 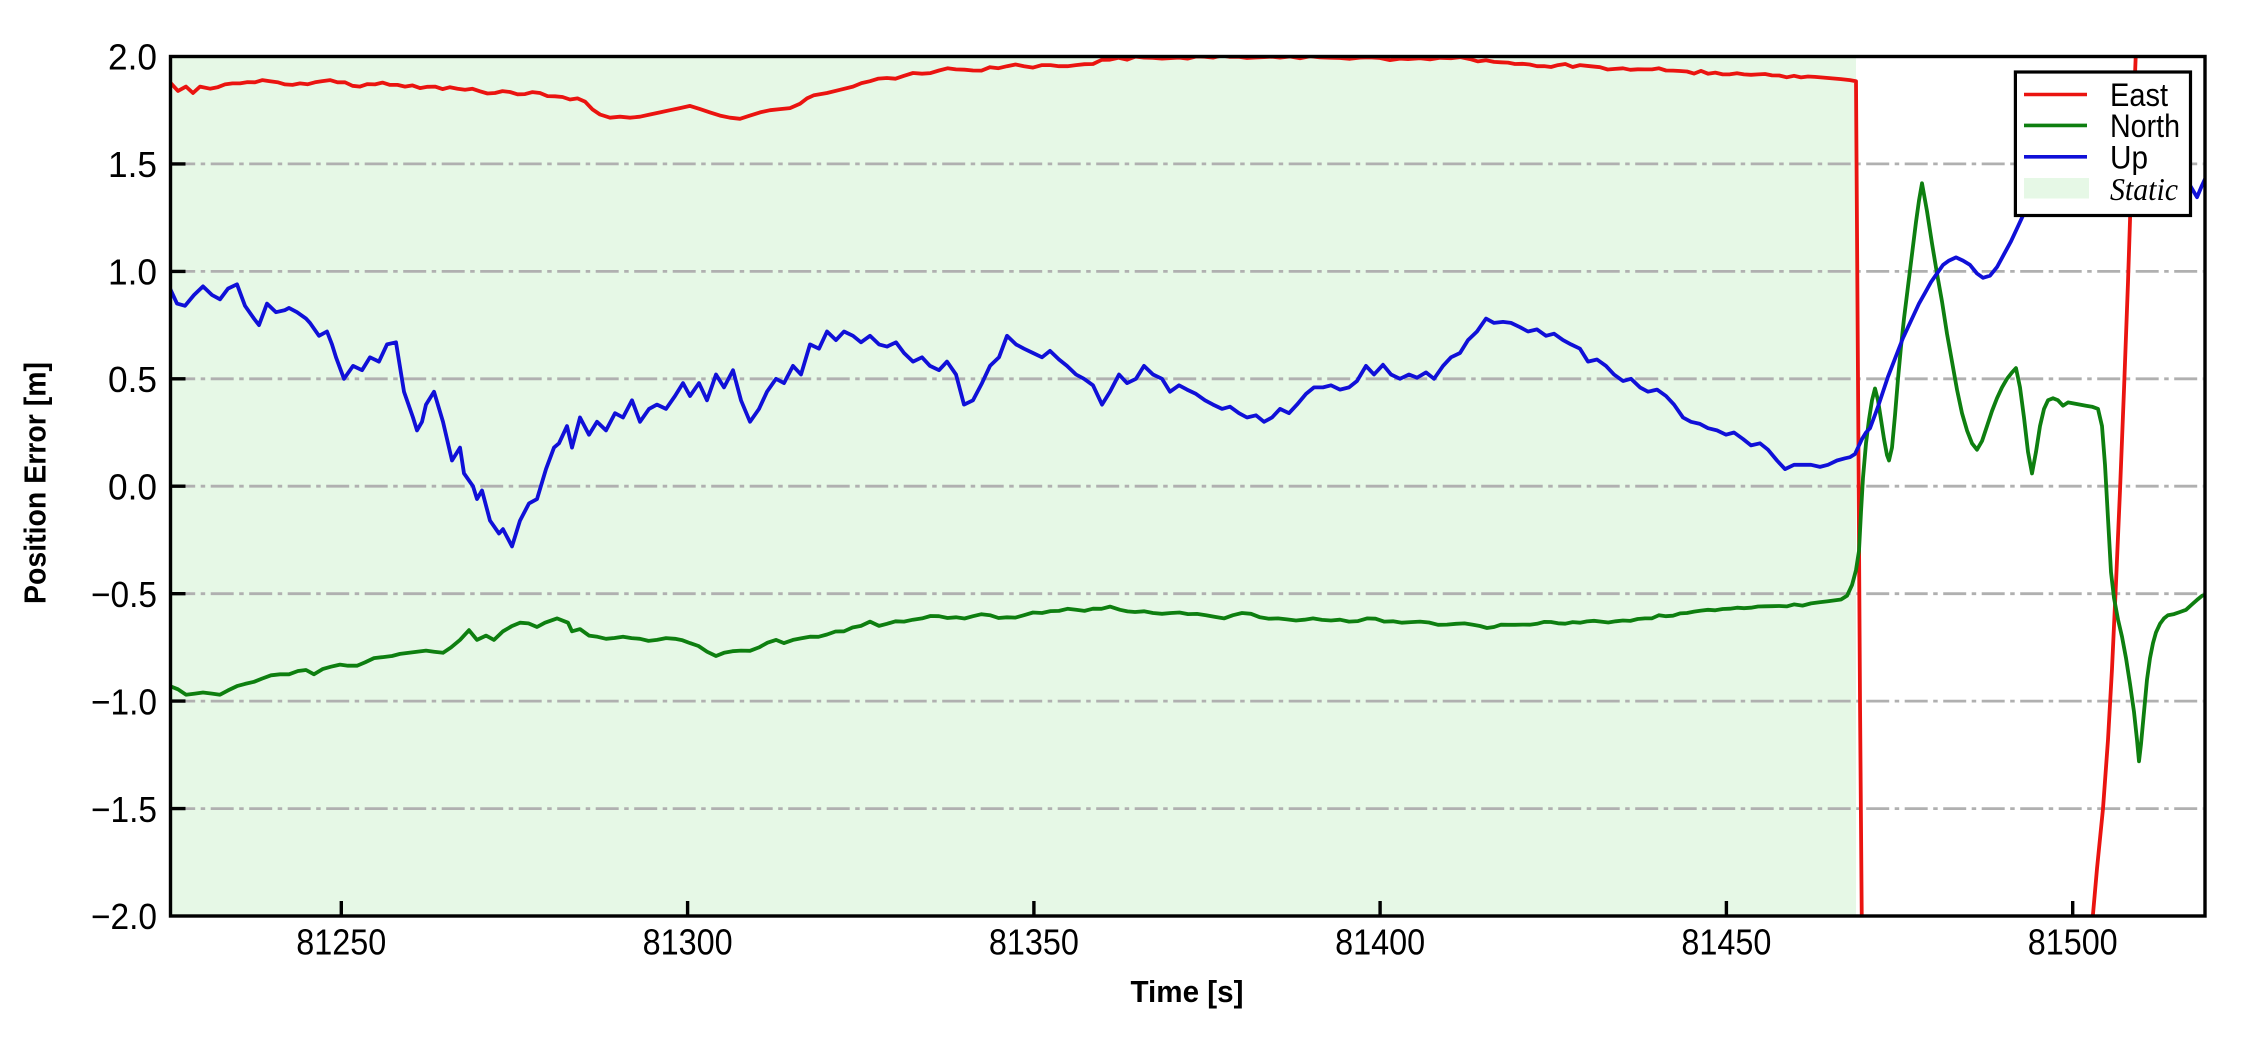 I want to click on svg-text: East, so click(x=2139, y=95).